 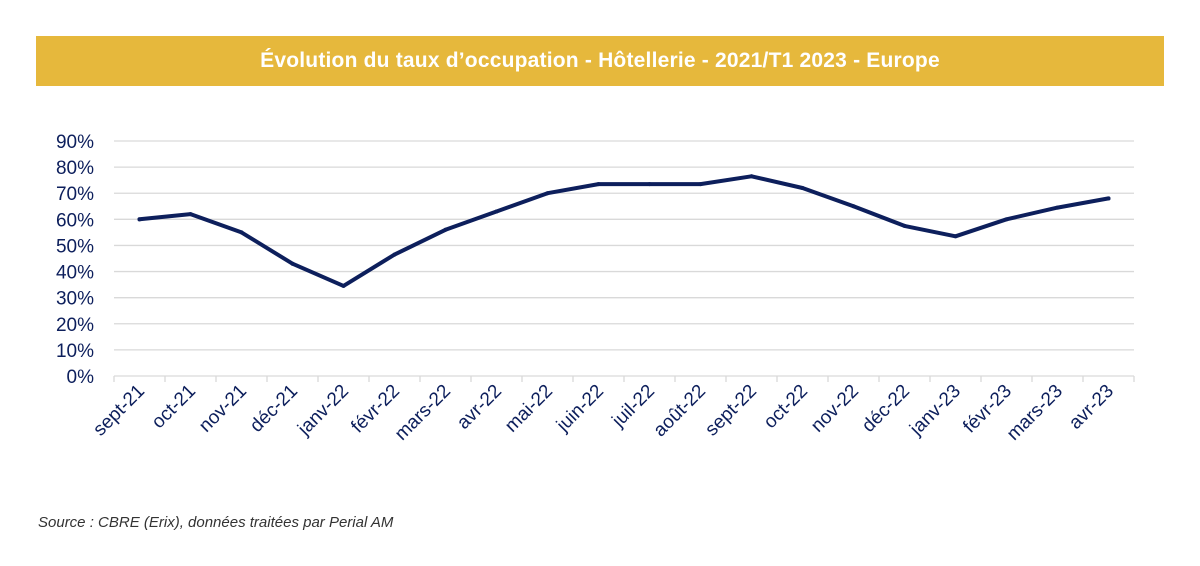 I want to click on y-tick-label: 90%, so click(x=75, y=142).